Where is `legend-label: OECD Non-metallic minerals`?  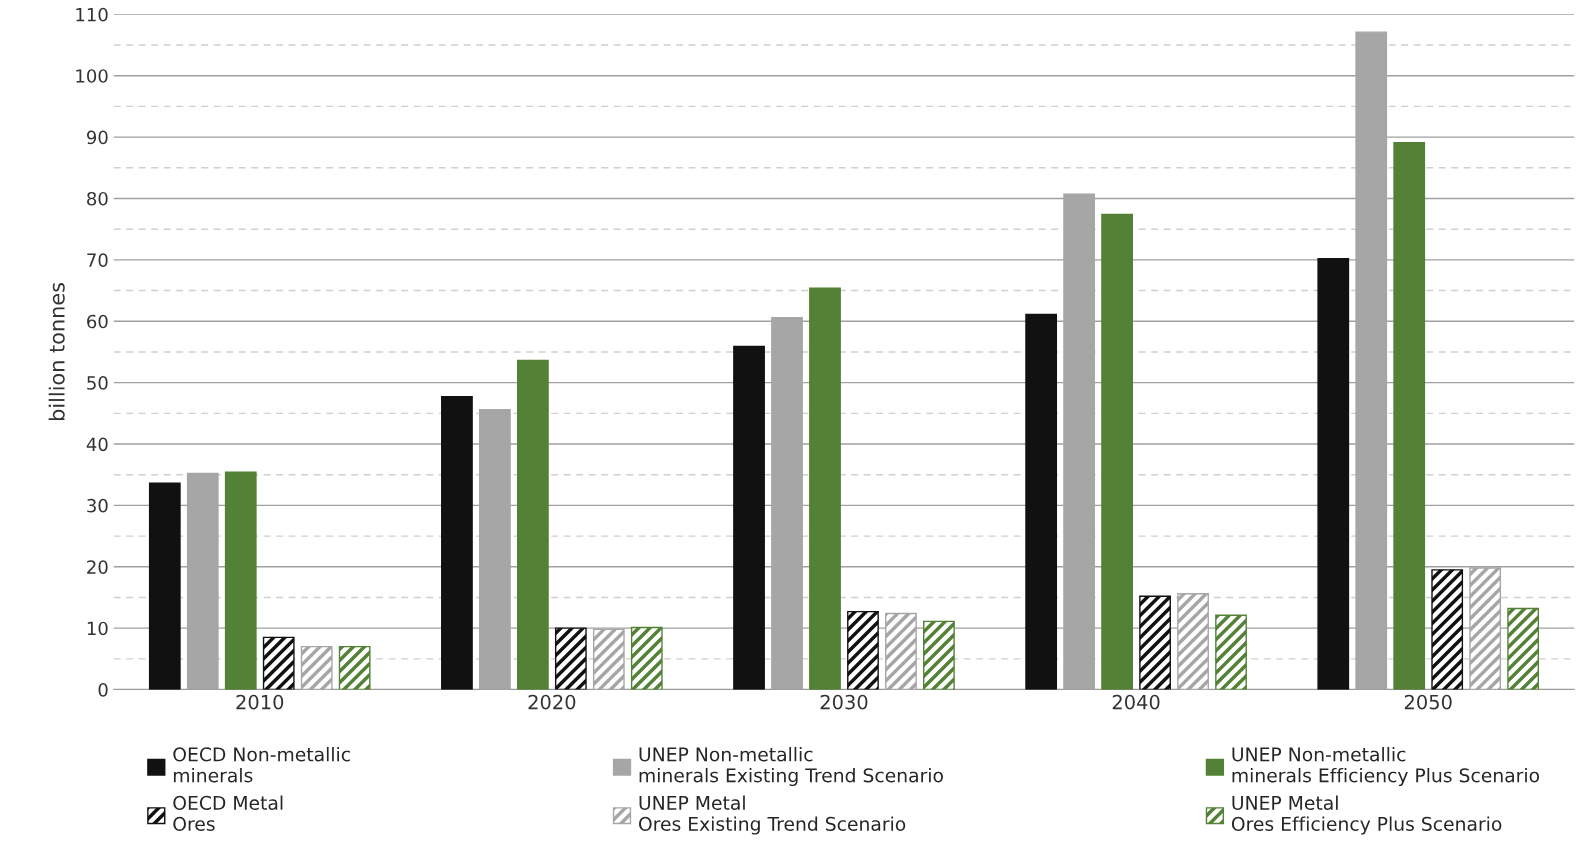 legend-label: OECD Non-metallic minerals is located at coordinates (261, 764).